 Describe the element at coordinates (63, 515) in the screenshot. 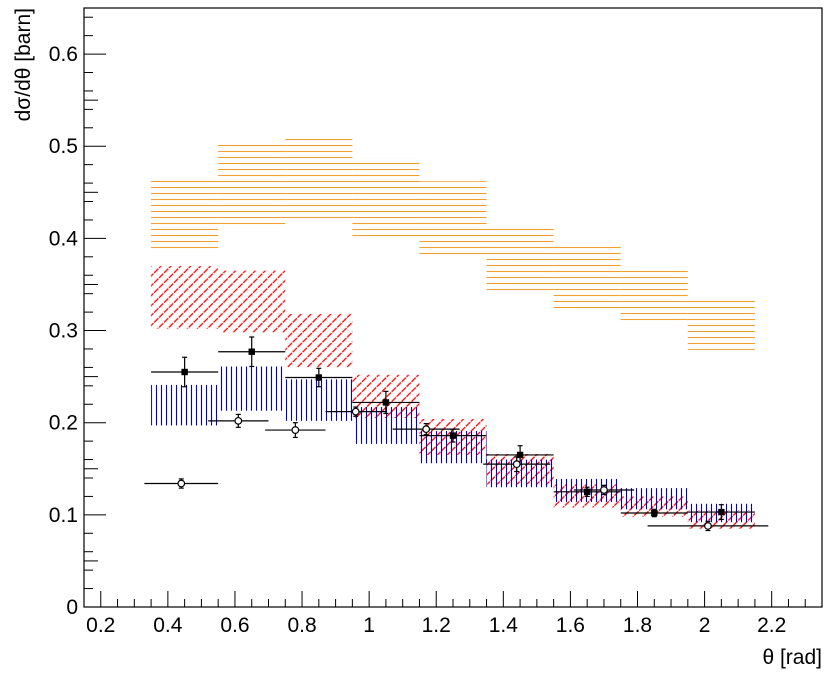

I see `y-tick-label: 0.1` at that location.